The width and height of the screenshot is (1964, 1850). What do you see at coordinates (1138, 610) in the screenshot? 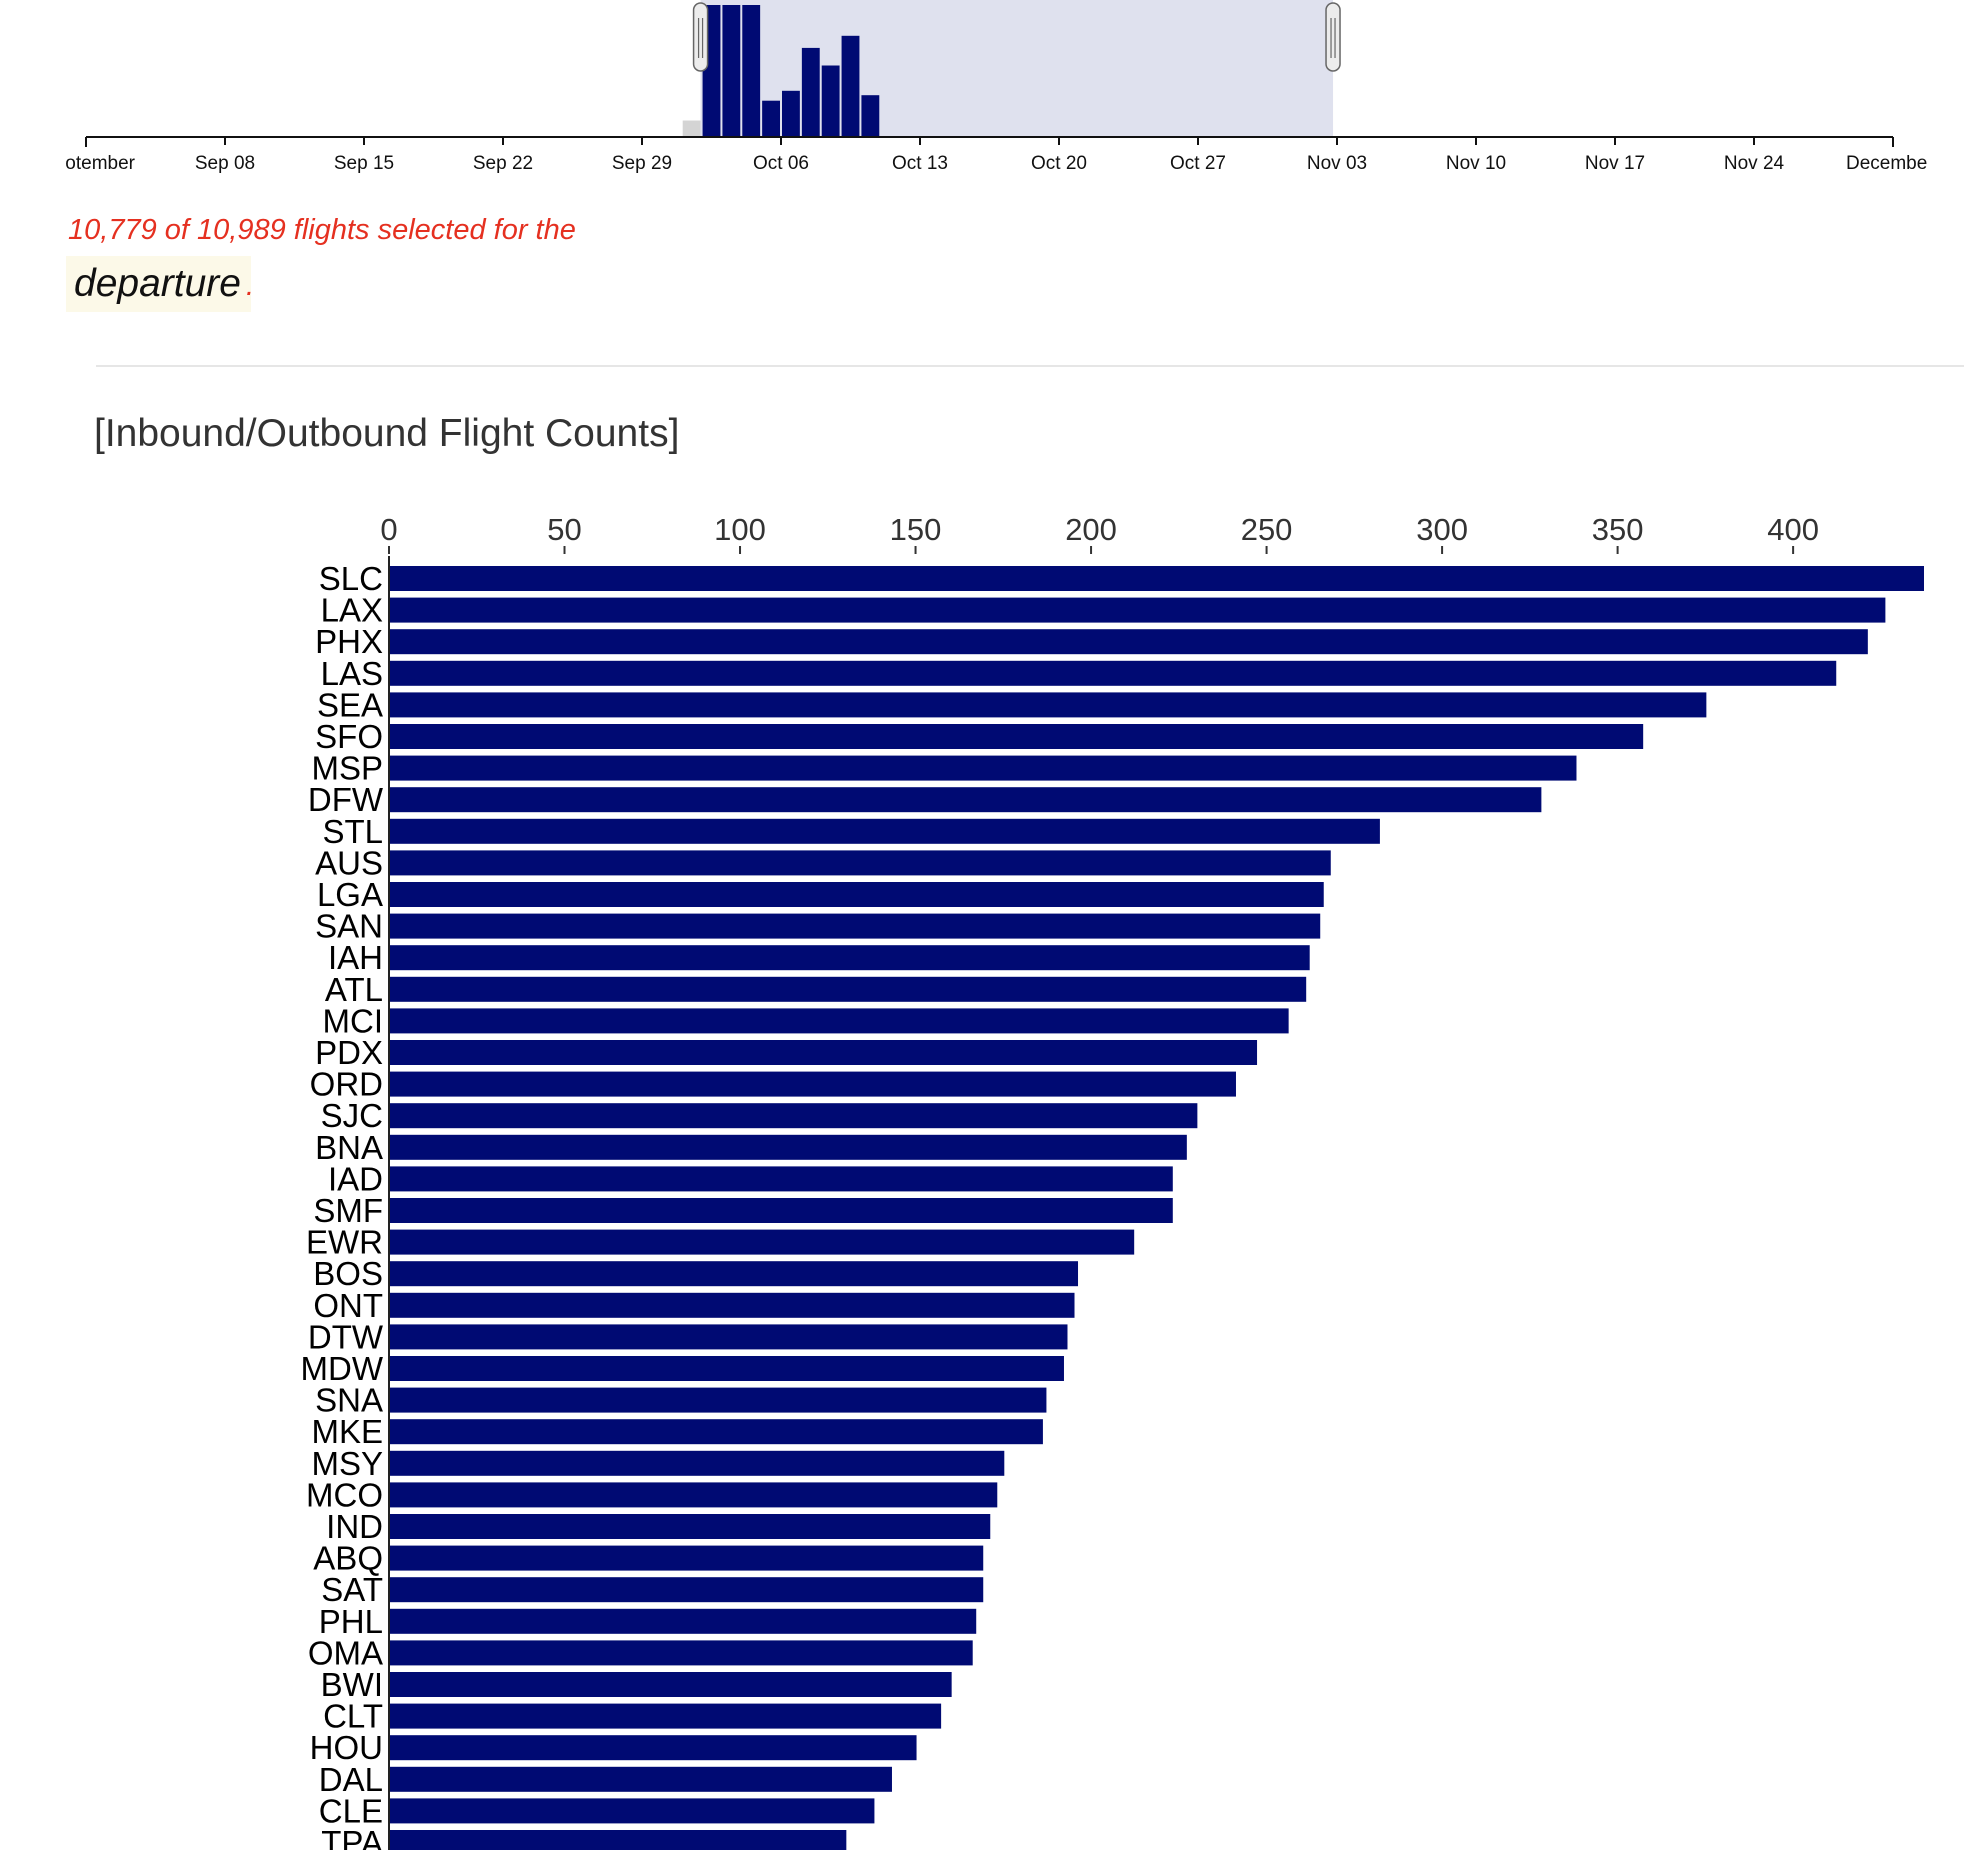
I see `bar-lax` at bounding box center [1138, 610].